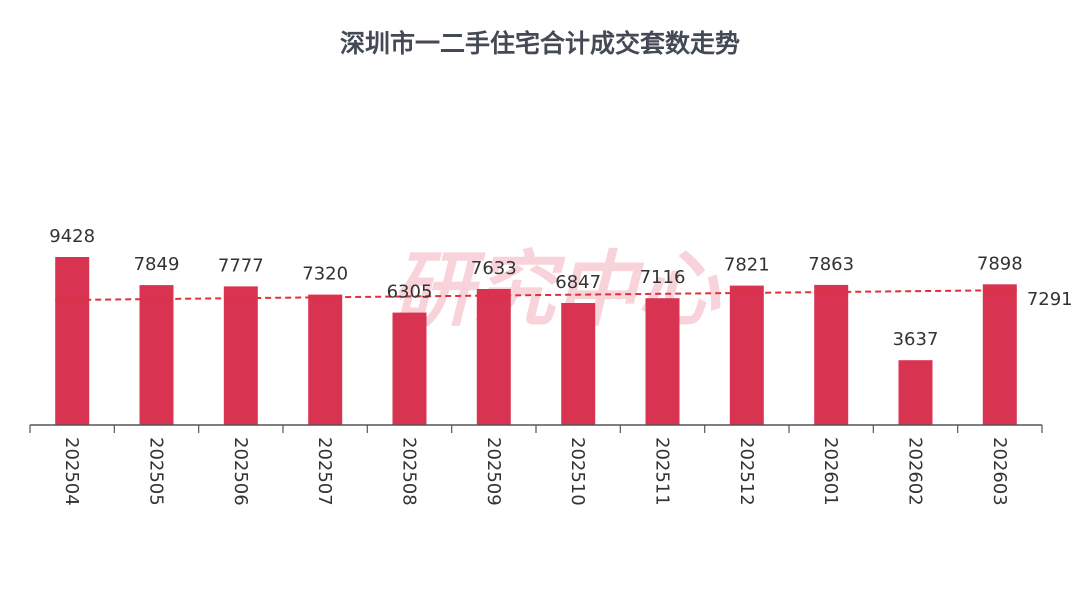  I want to click on value-label-202512: 7821, so click(747, 265).